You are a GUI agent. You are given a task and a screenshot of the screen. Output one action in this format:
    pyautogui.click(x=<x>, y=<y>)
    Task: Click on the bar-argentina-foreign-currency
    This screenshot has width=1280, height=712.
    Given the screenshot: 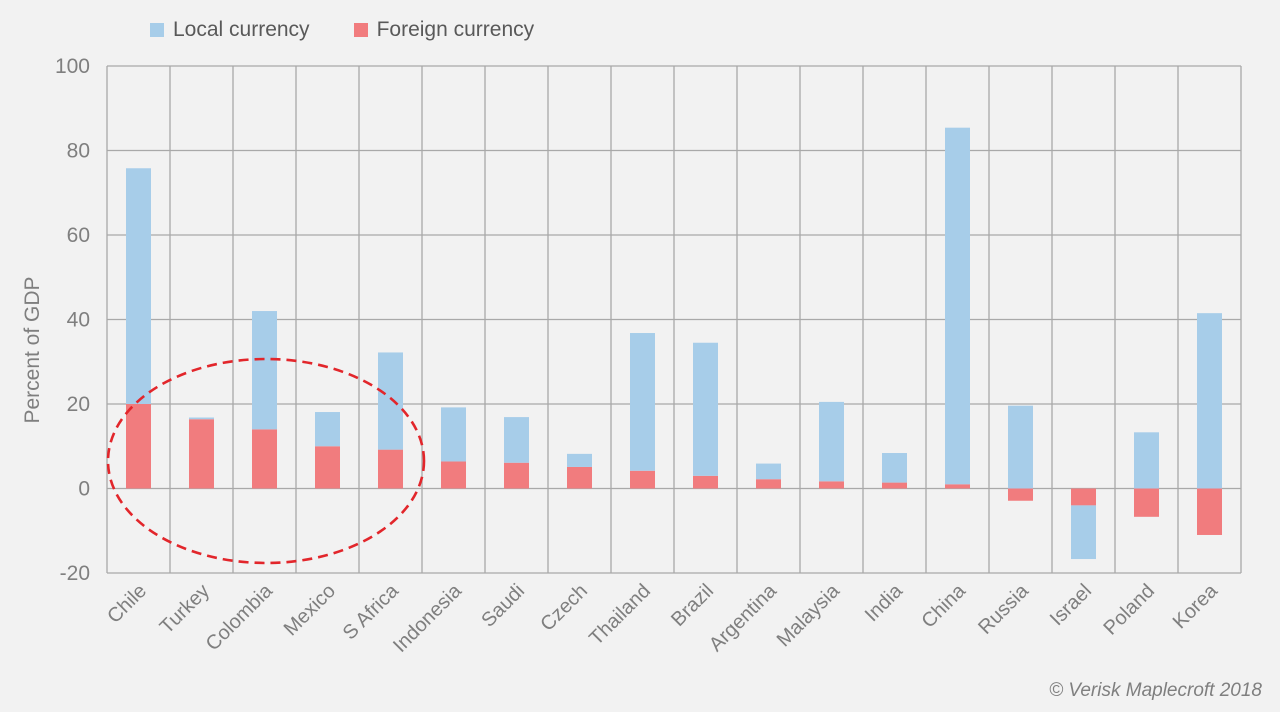 What is the action you would take?
    pyautogui.click(x=768, y=484)
    